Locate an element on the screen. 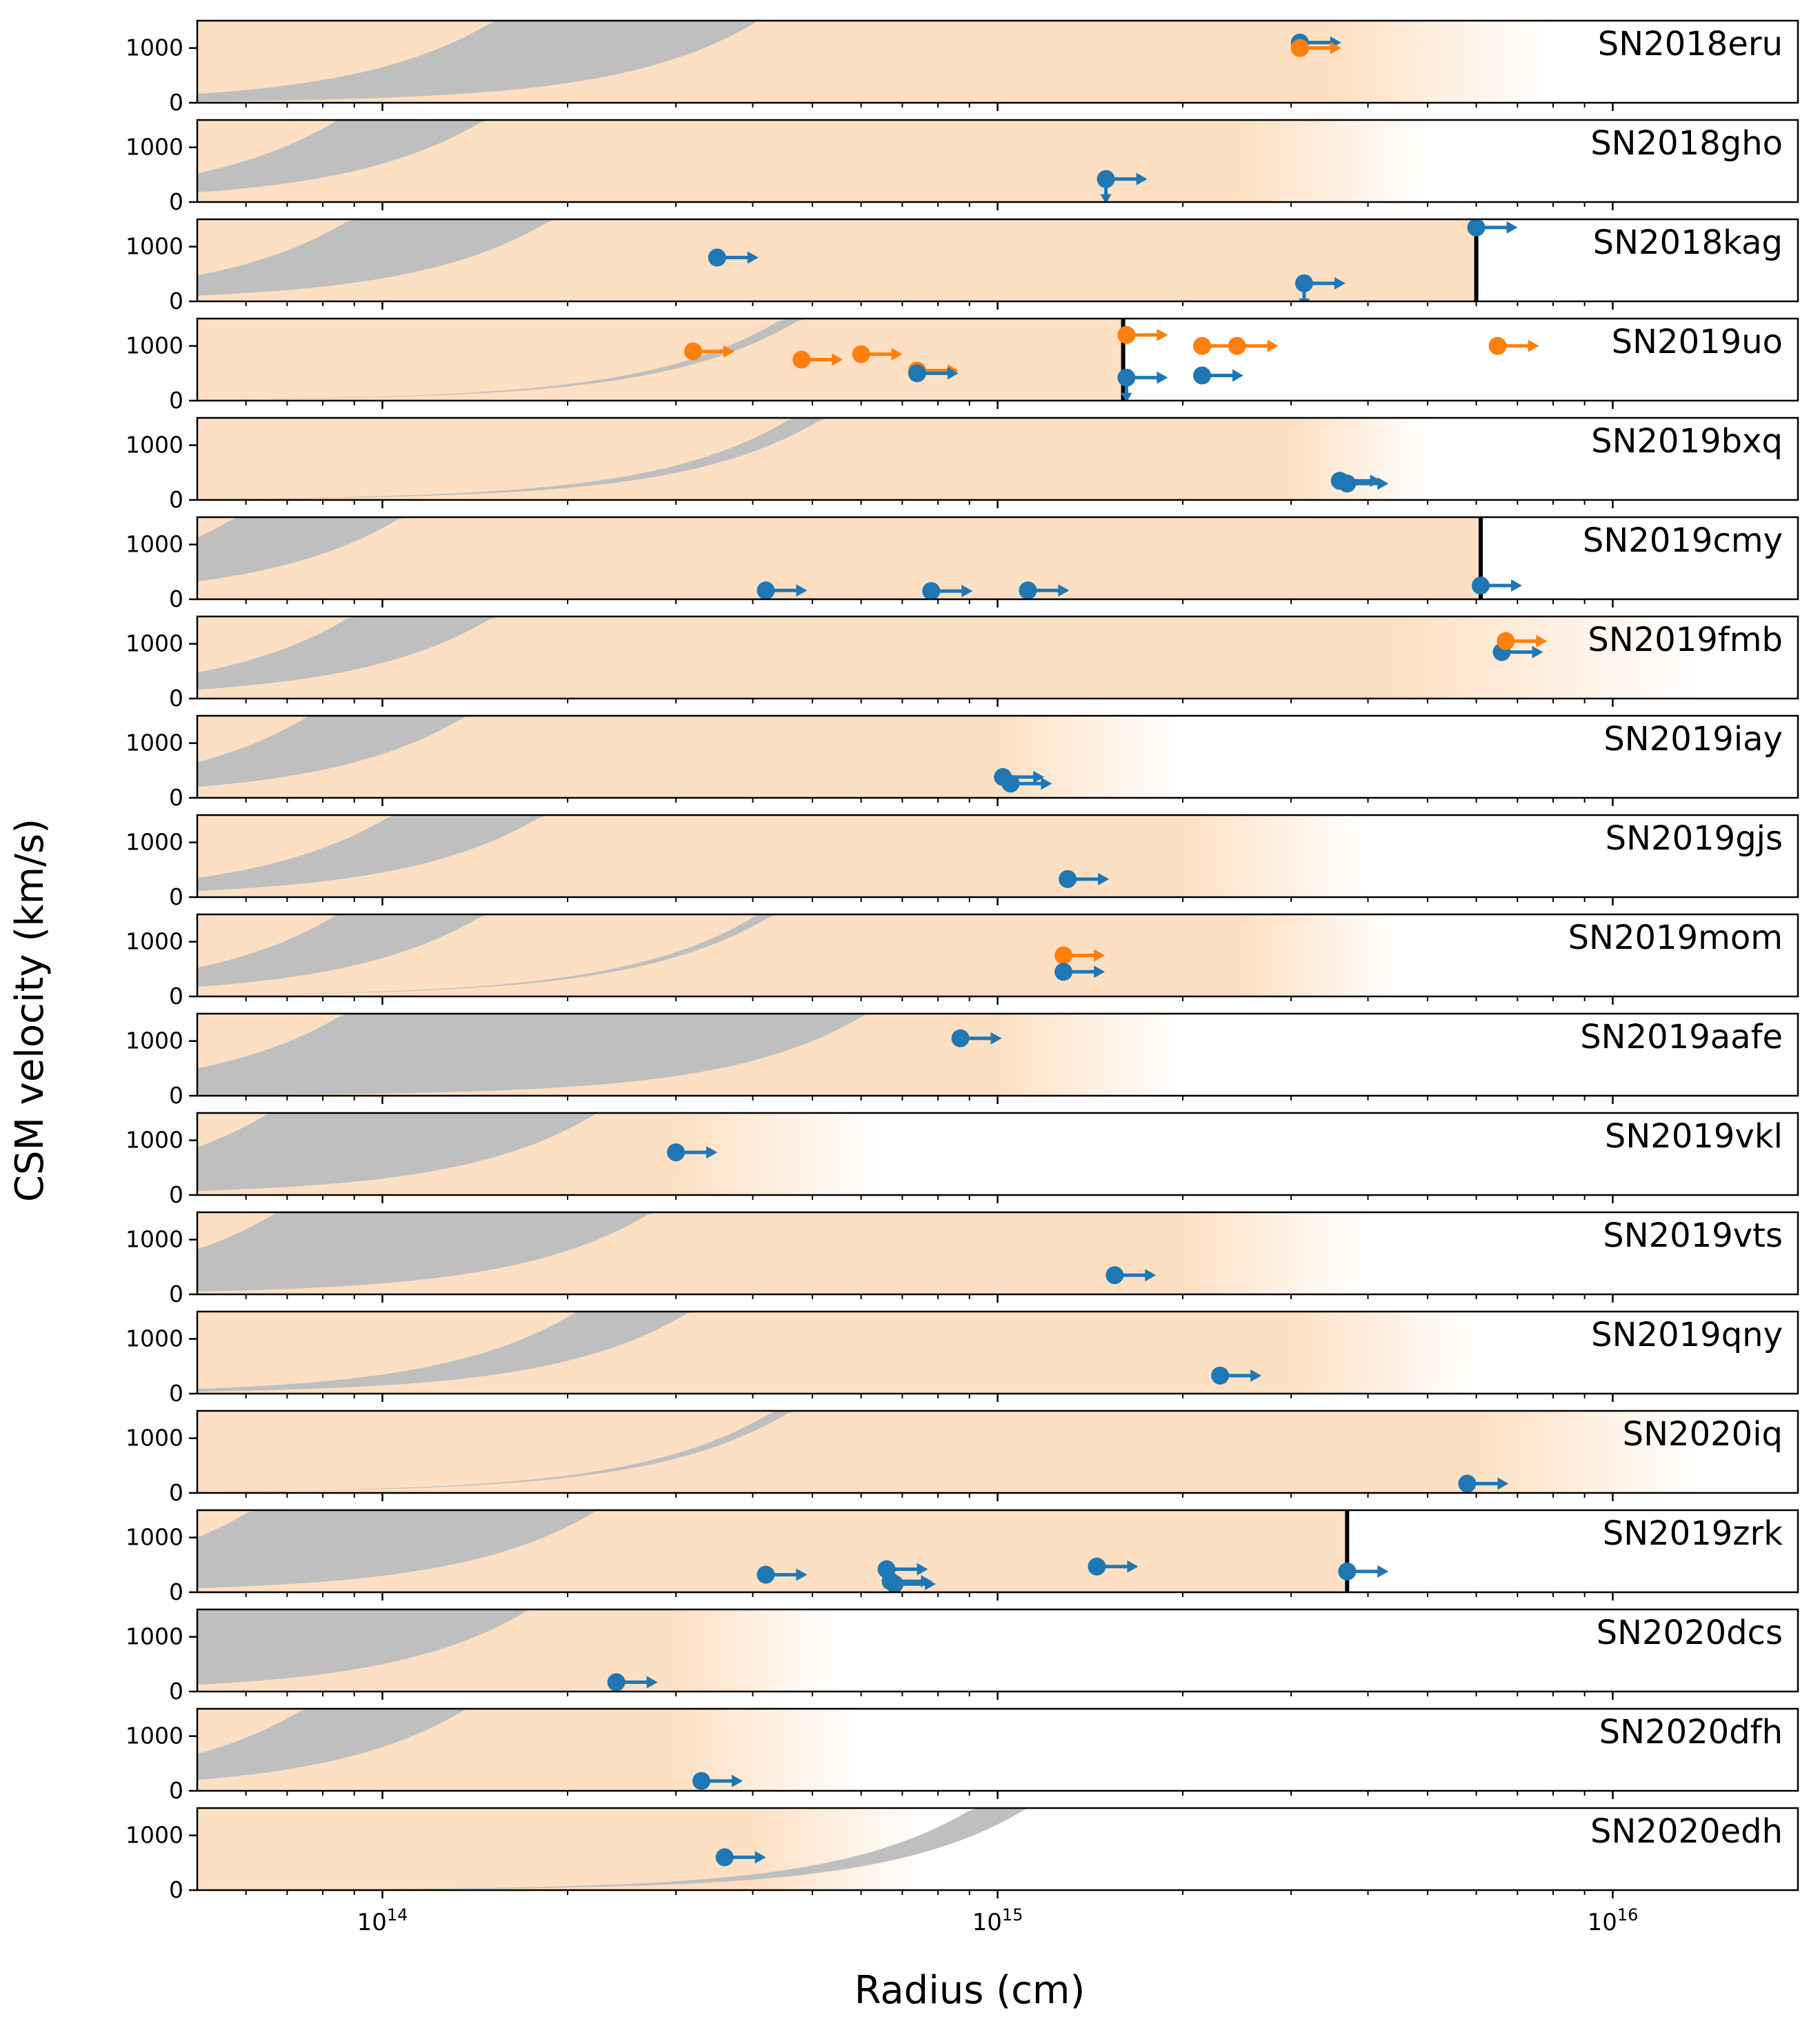 The width and height of the screenshot is (1820, 2037). panel-label: SN2019cmy is located at coordinates (1683, 540).